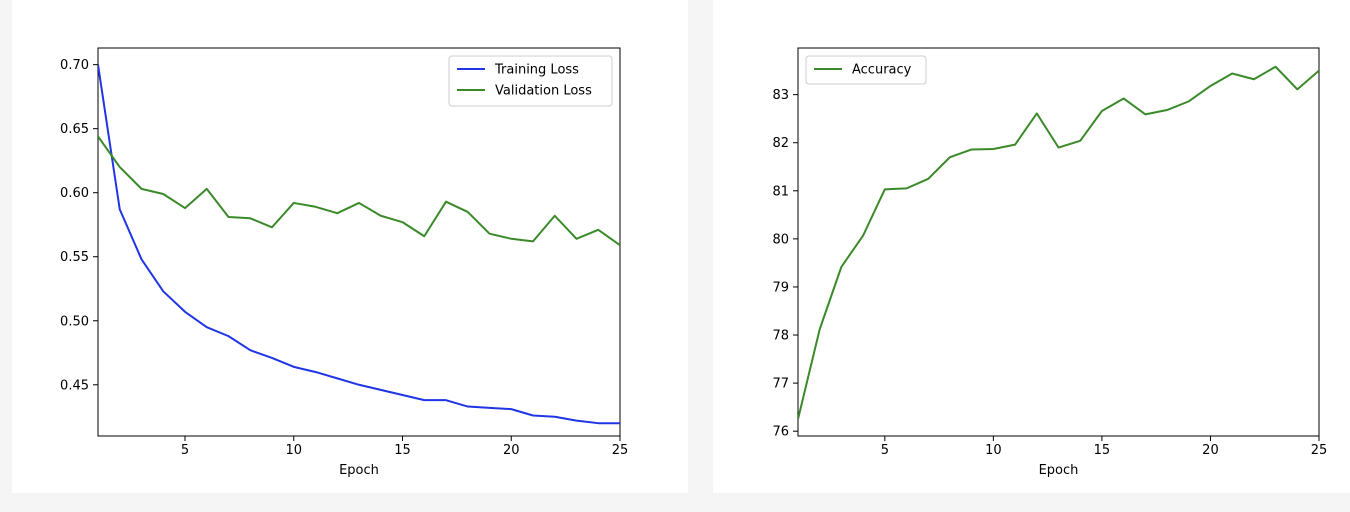 The image size is (1350, 512). I want to click on y-tick-label: 0.65, so click(74, 129).